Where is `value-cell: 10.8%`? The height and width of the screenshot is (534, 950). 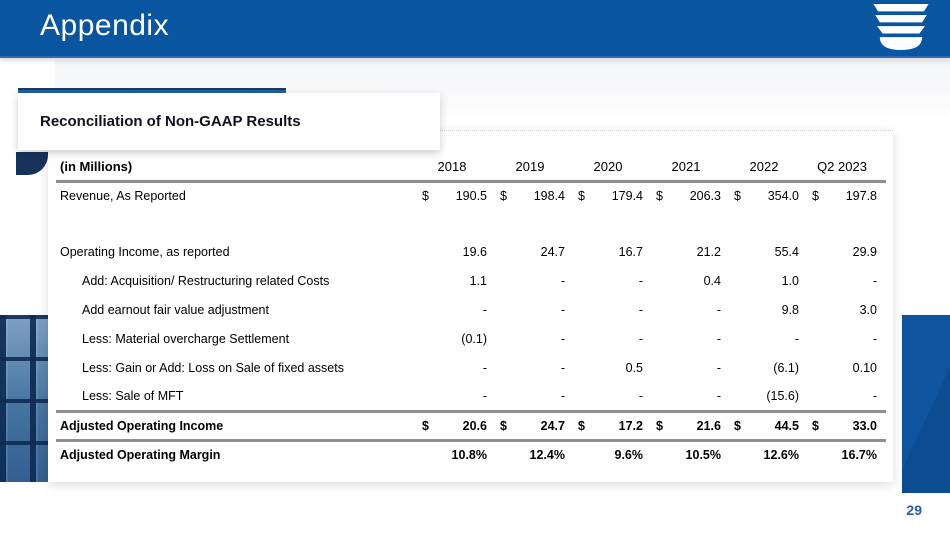
value-cell: 10.8% is located at coordinates (457, 454).